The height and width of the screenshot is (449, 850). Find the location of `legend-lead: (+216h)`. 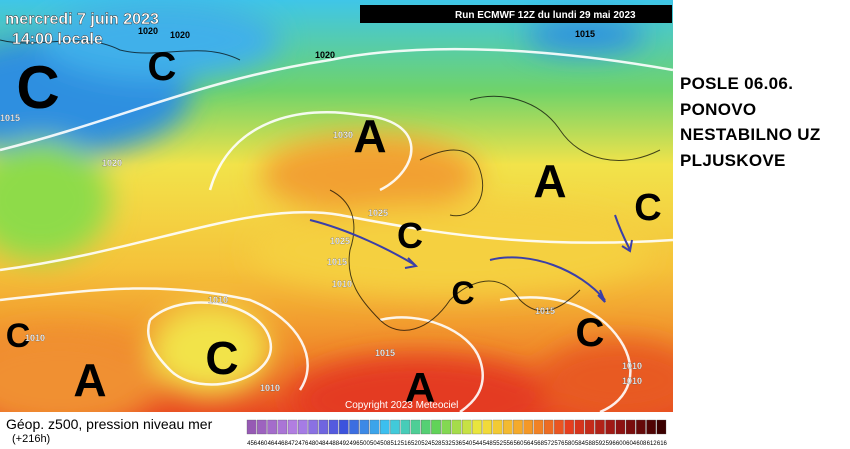

legend-lead: (+216h) is located at coordinates (31, 439).